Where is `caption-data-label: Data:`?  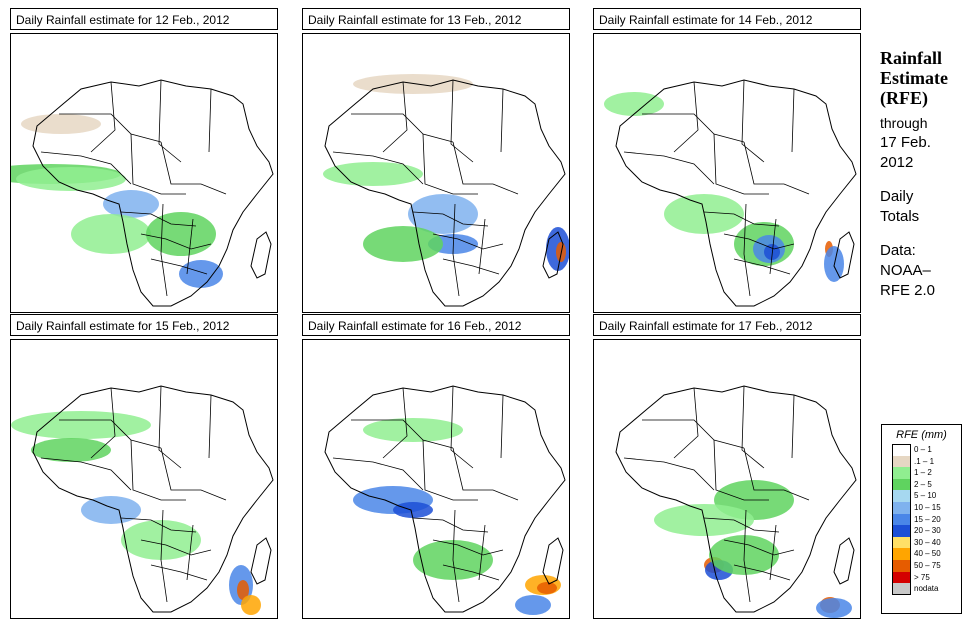 caption-data-label: Data: is located at coordinates (898, 250).